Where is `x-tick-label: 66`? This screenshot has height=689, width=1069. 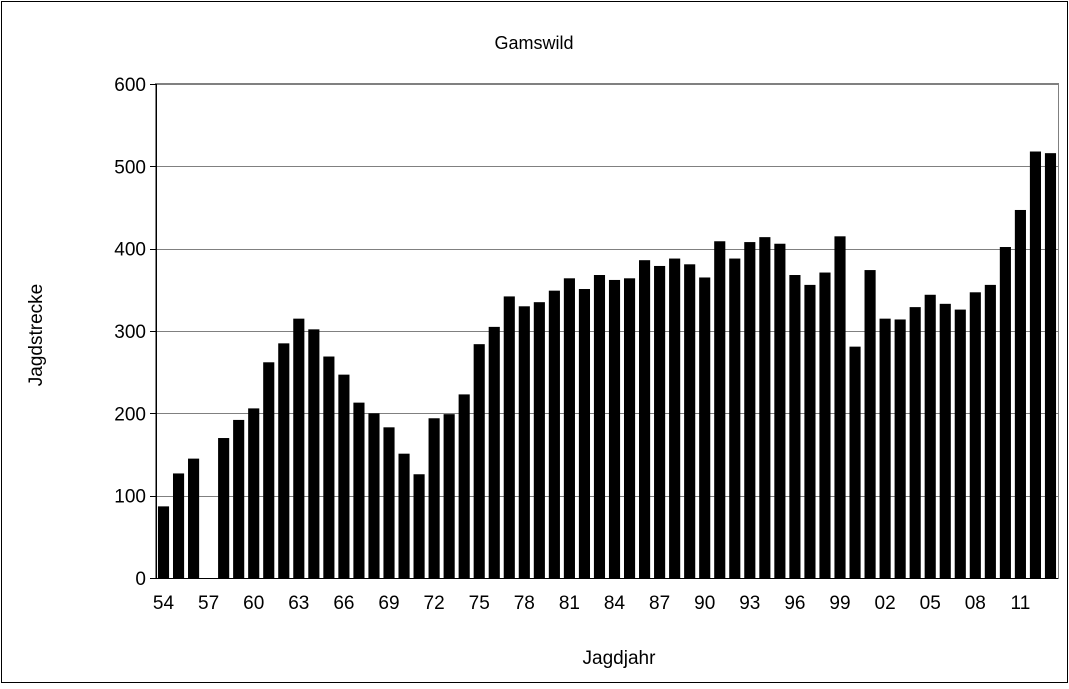 x-tick-label: 66 is located at coordinates (343, 603).